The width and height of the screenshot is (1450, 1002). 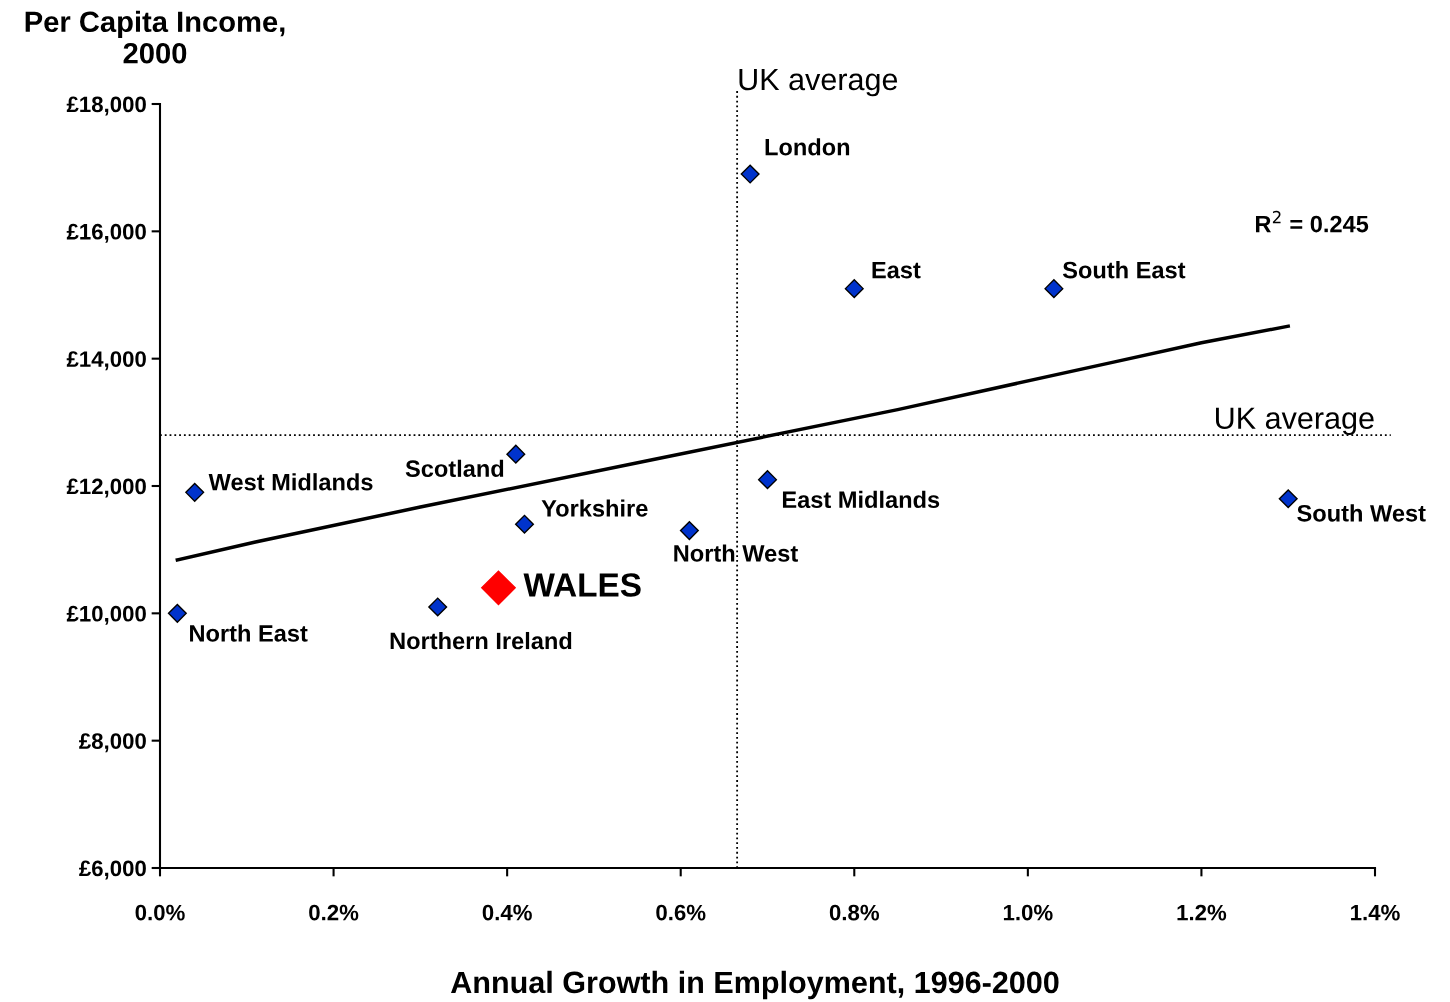 I want to click on x-tick-label: 1.0%, so click(x=1028, y=912).